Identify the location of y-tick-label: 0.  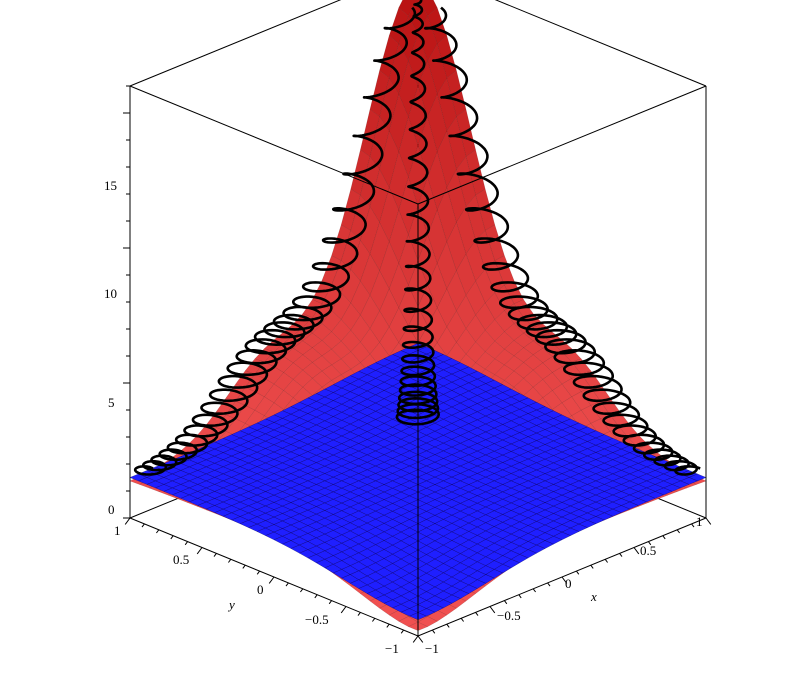
(260, 589).